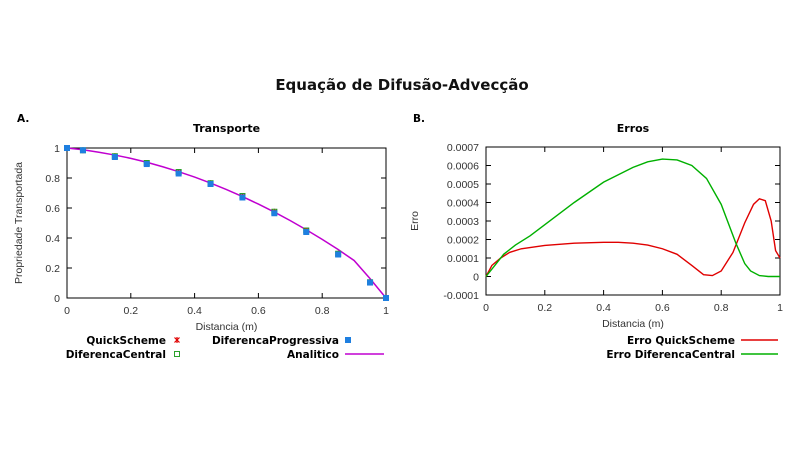 The height and width of the screenshot is (454, 804). What do you see at coordinates (463, 148) in the screenshot?
I see `y-tick-label: 0.0007` at bounding box center [463, 148].